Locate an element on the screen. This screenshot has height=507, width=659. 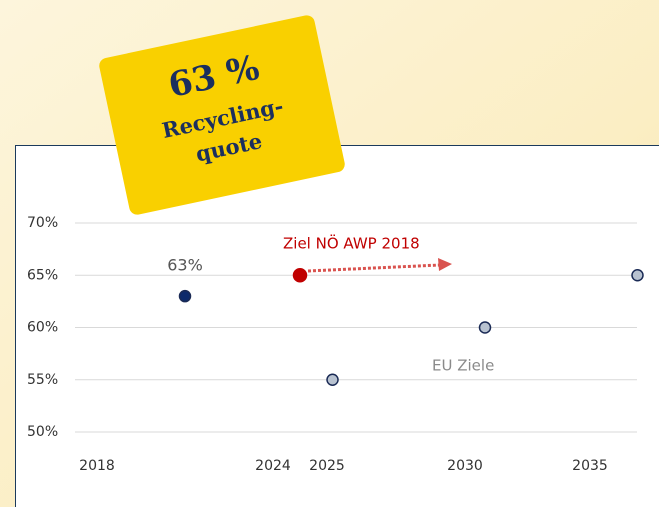
arrow-head is located at coordinates (445, 264).